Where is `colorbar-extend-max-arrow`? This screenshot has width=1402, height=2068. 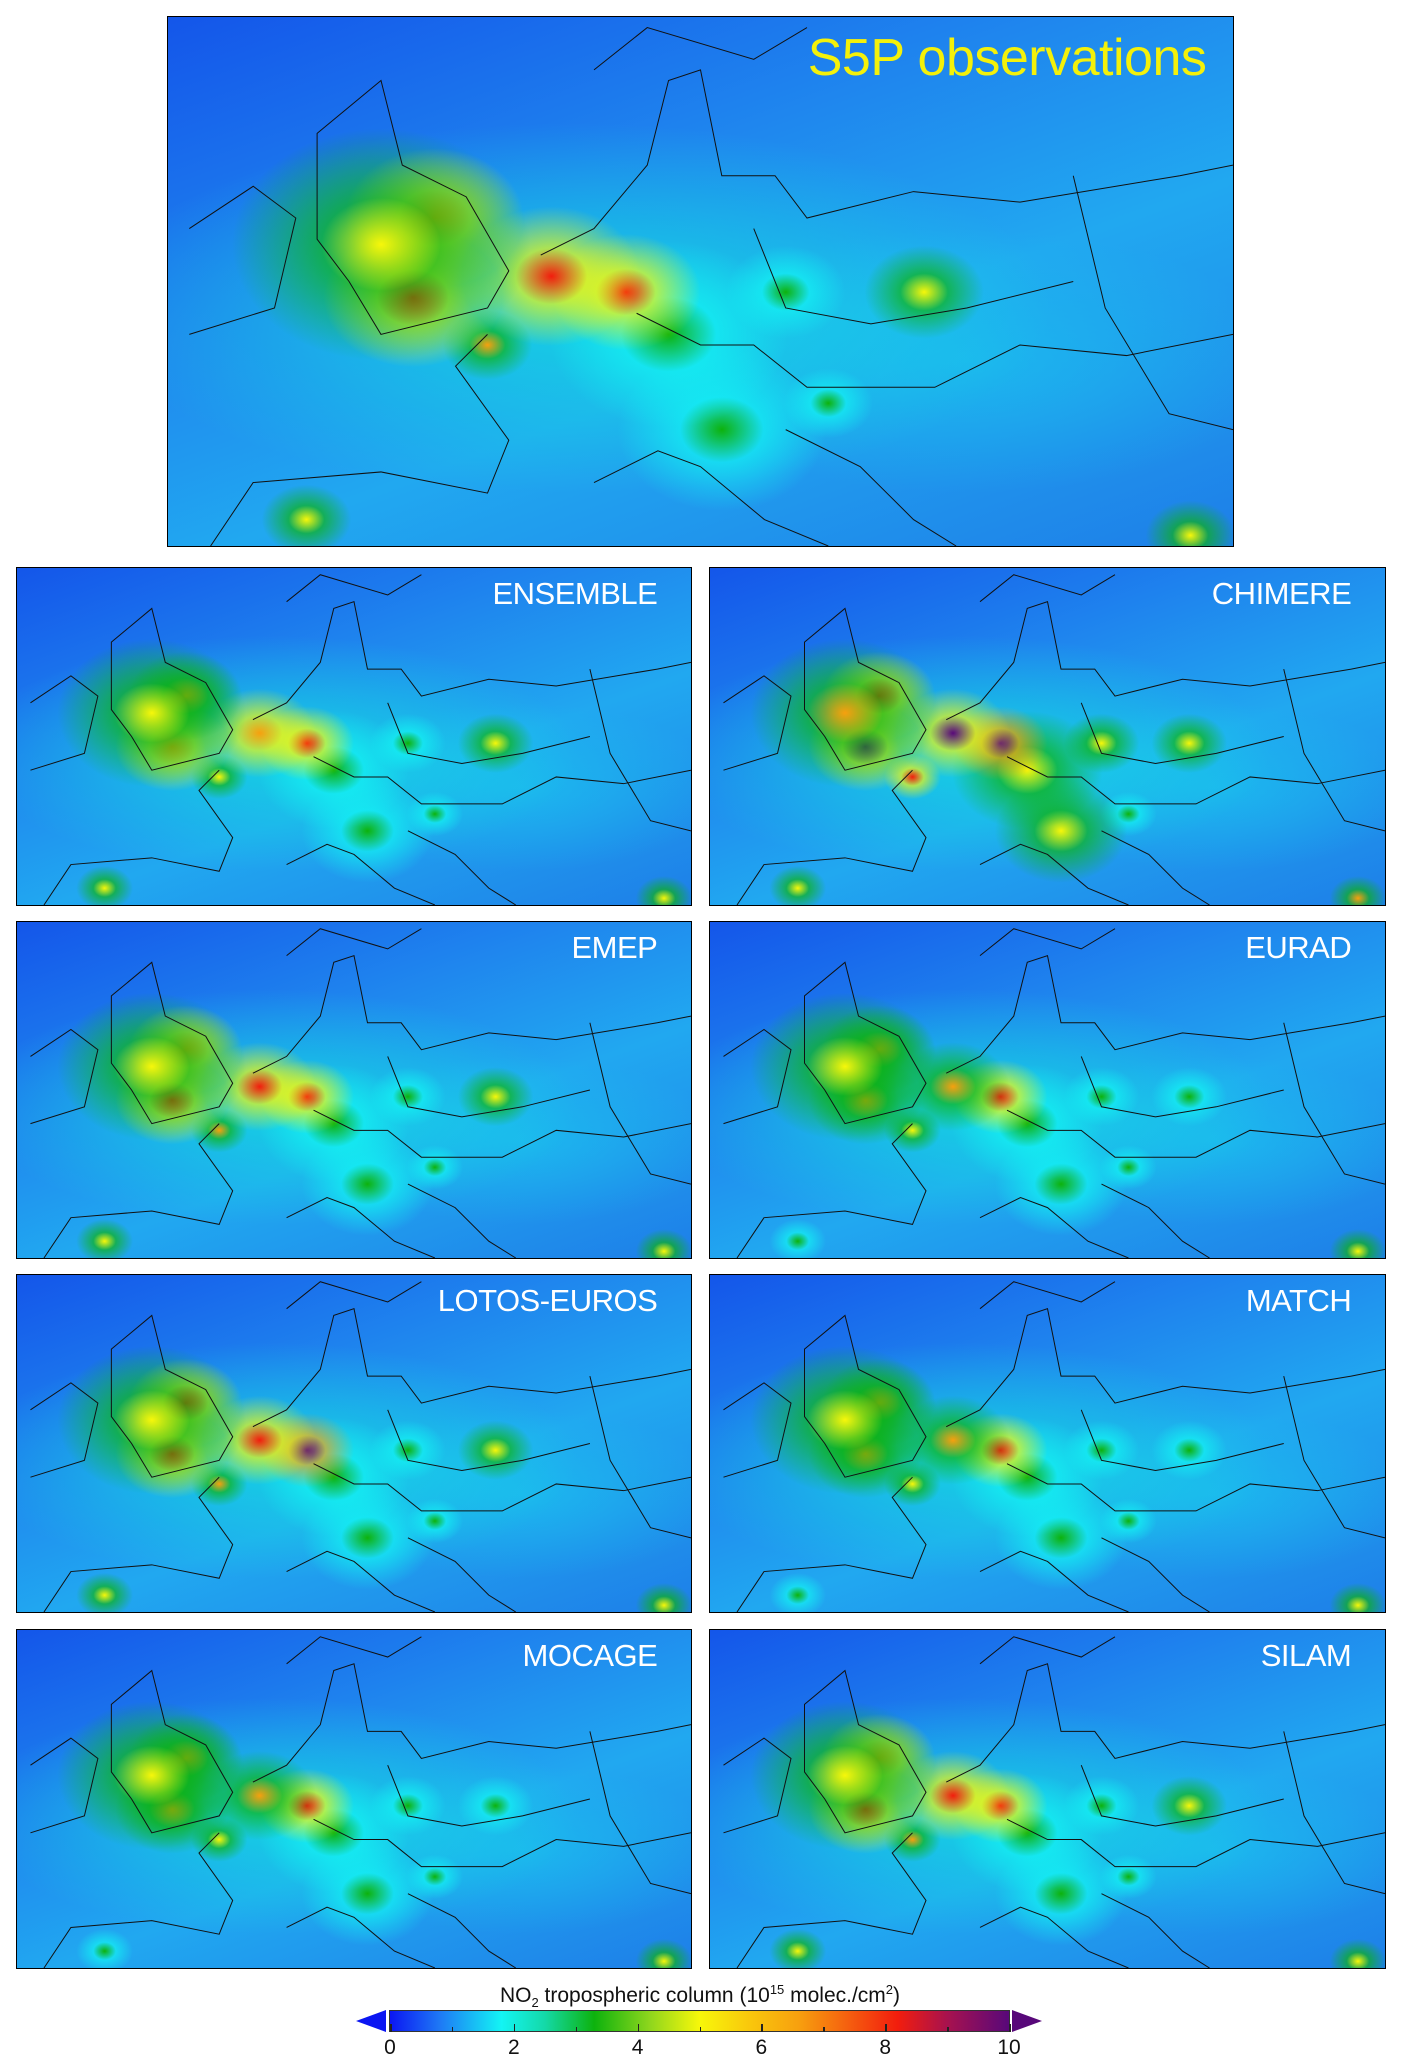 colorbar-extend-max-arrow is located at coordinates (1027, 2021).